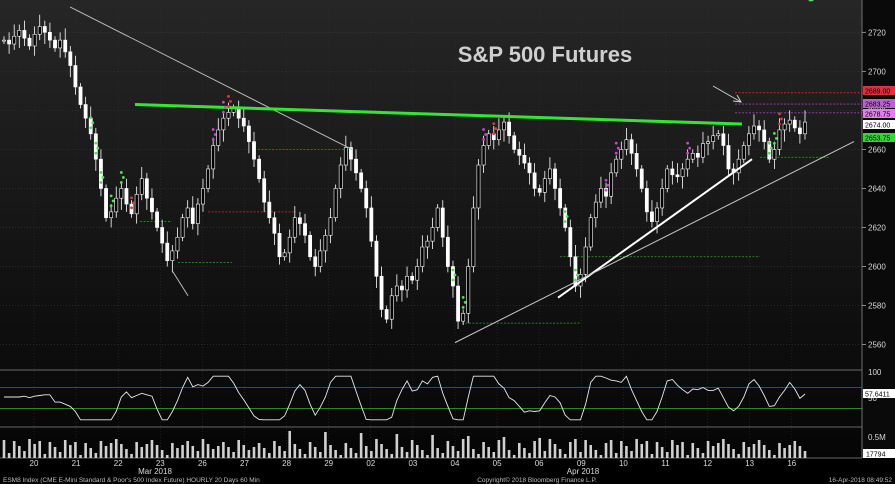 Image resolution: width=895 pixels, height=484 pixels. I want to click on x-tick-label-10: 10, so click(623, 463).